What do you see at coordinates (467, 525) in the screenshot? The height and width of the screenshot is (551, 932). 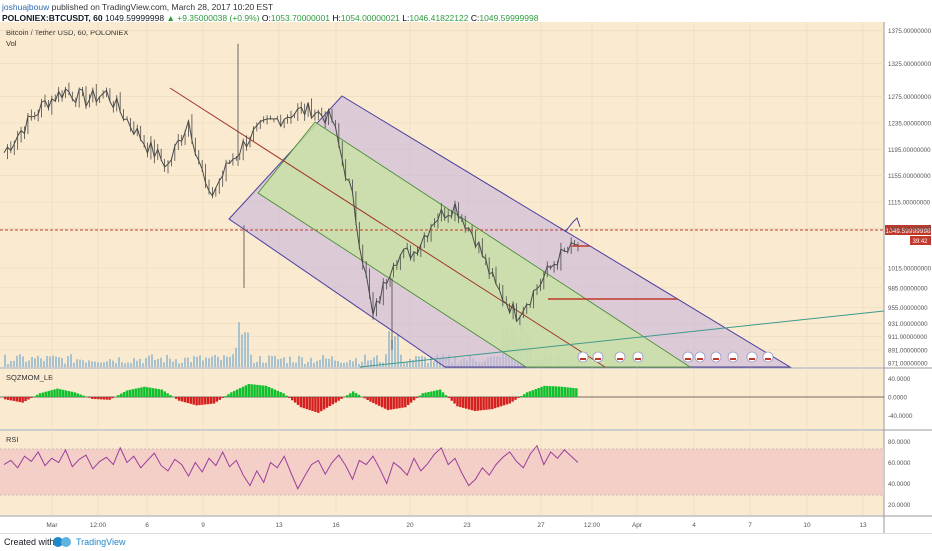 I see `x-tick-label: 23` at bounding box center [467, 525].